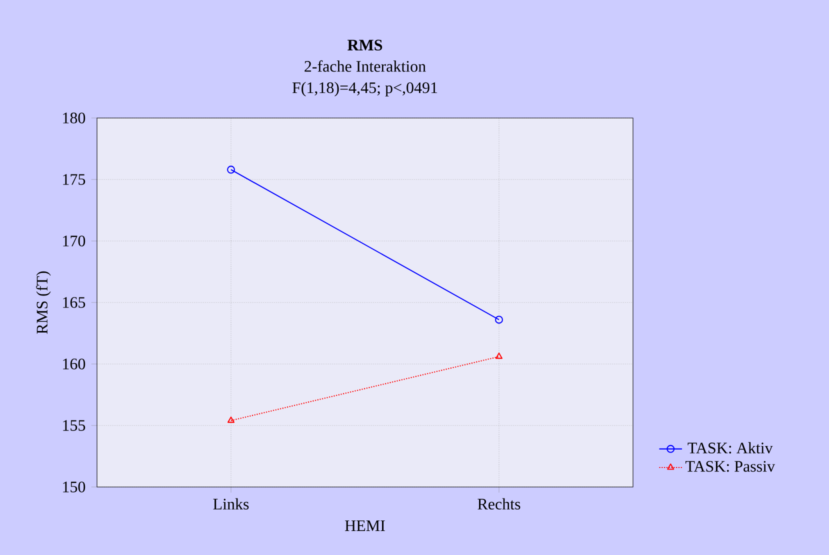  What do you see at coordinates (74, 302) in the screenshot?
I see `y-tick-label: 165` at bounding box center [74, 302].